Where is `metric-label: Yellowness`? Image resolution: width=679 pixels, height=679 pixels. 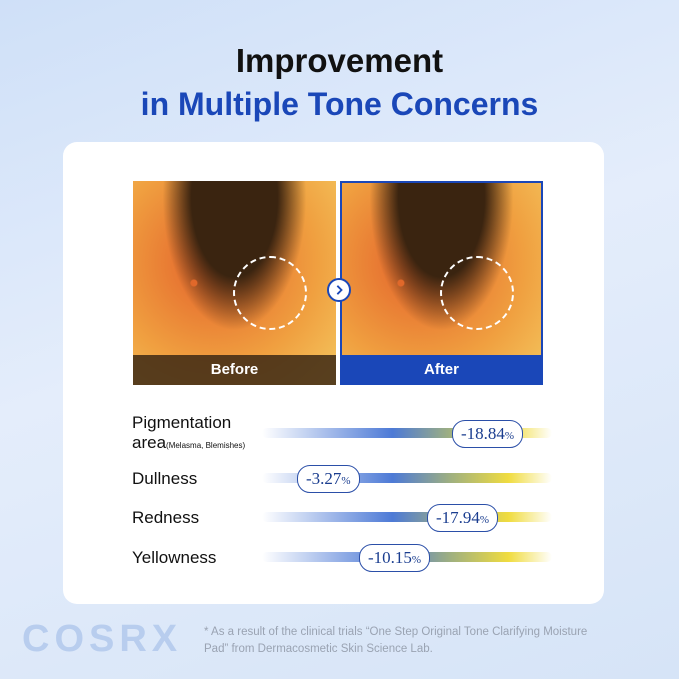
metric-label: Yellowness is located at coordinates (194, 558).